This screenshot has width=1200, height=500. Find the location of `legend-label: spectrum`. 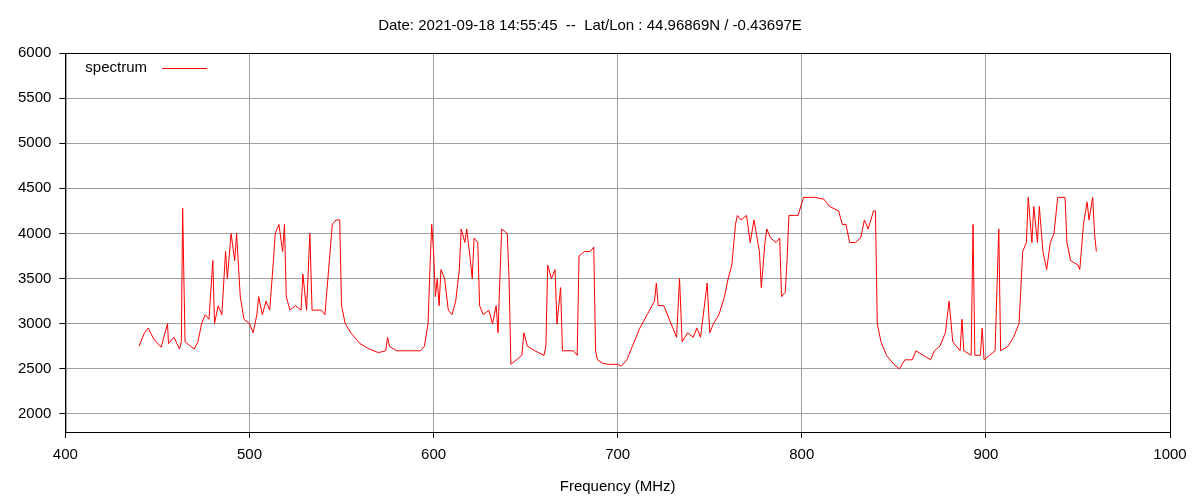

legend-label: spectrum is located at coordinates (116, 67).